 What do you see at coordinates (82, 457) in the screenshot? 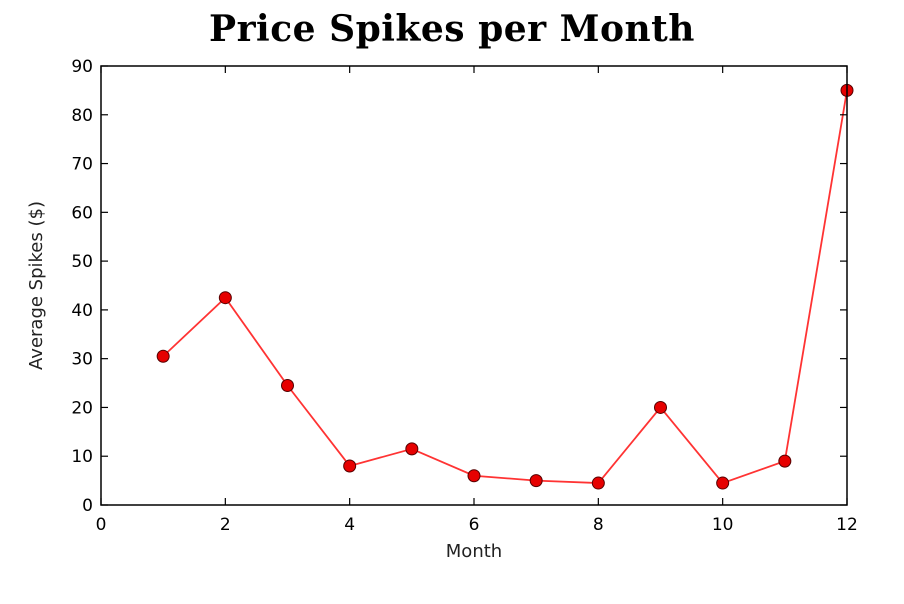
I see `y-tick-label: 10` at bounding box center [82, 457].